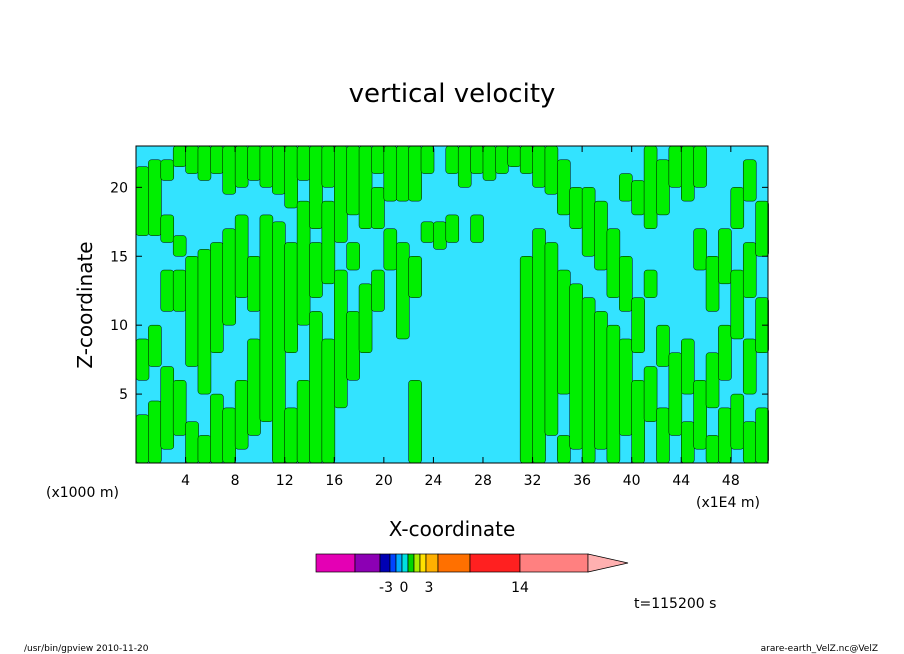 The width and height of the screenshot is (904, 654). Describe the element at coordinates (119, 257) in the screenshot. I see `y-tick-label: 15` at that location.